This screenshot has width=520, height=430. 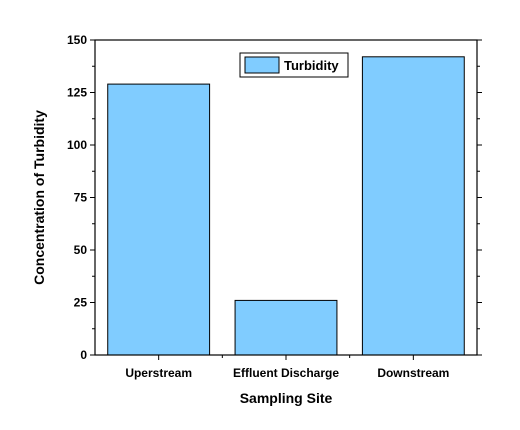 I want to click on x-tick-label: Effluent Discharge, so click(x=286, y=373).